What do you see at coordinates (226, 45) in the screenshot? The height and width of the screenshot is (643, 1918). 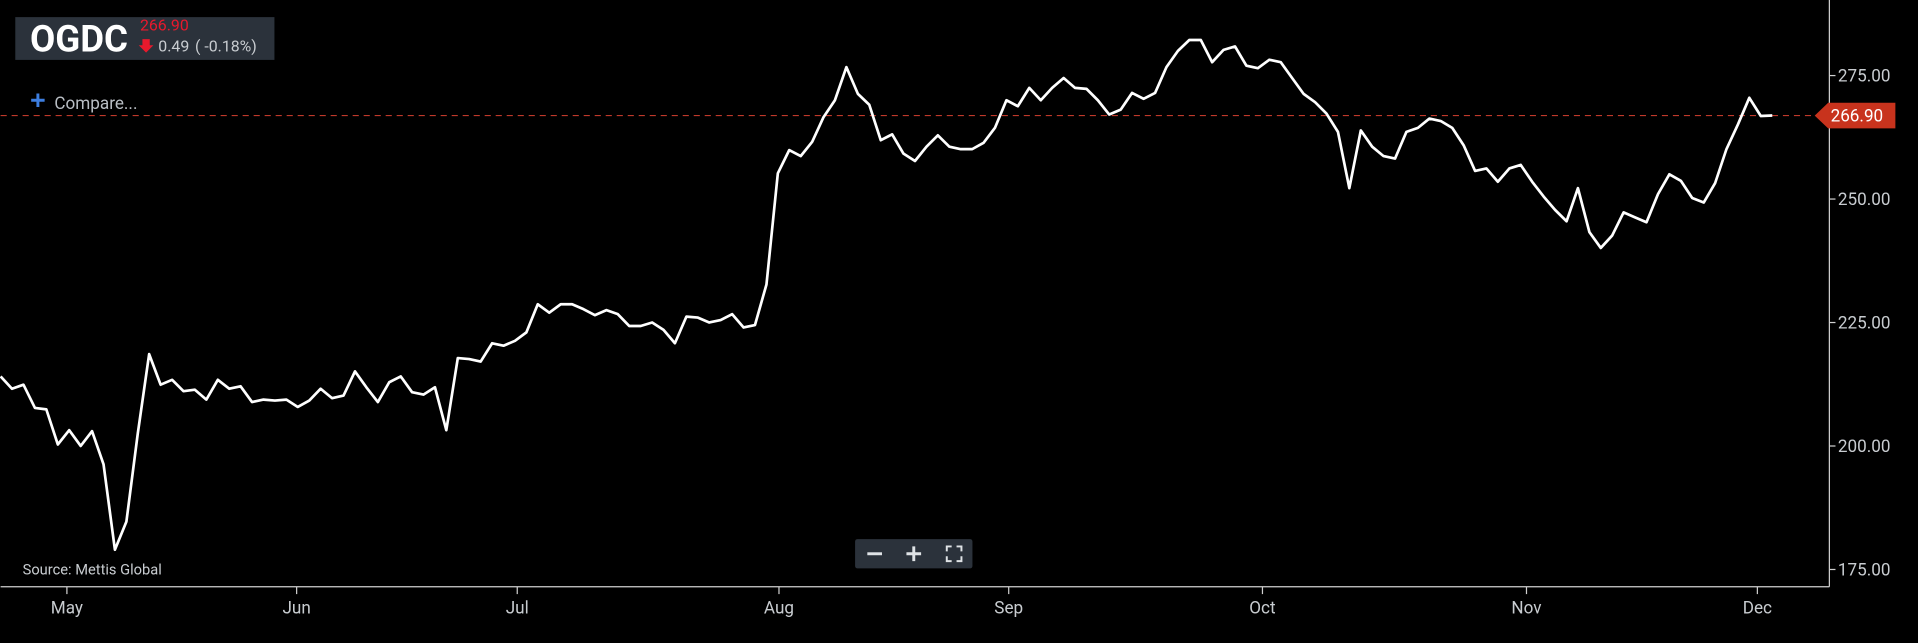 I see `change-pct: ( -0.18%)` at bounding box center [226, 45].